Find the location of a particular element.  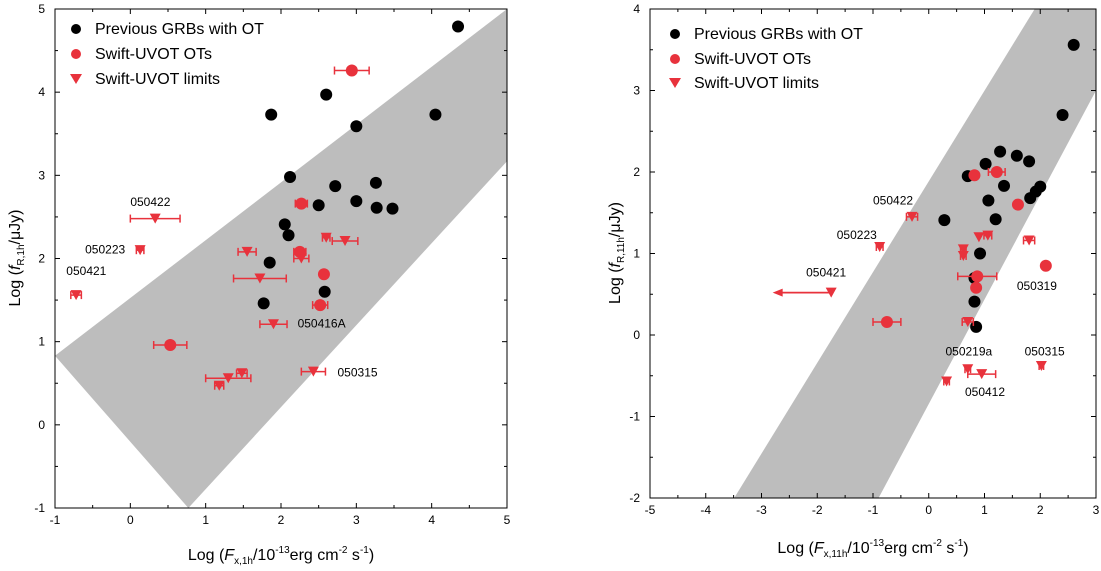

grb-annotation: 050219a is located at coordinates (968, 351).